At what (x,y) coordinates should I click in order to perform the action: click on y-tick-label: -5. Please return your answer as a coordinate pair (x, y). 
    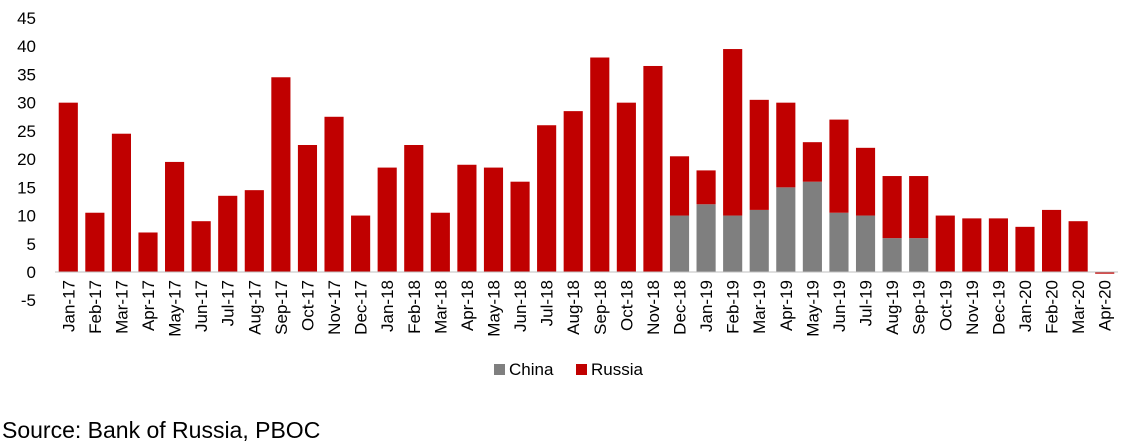
    Looking at the image, I should click on (28, 300).